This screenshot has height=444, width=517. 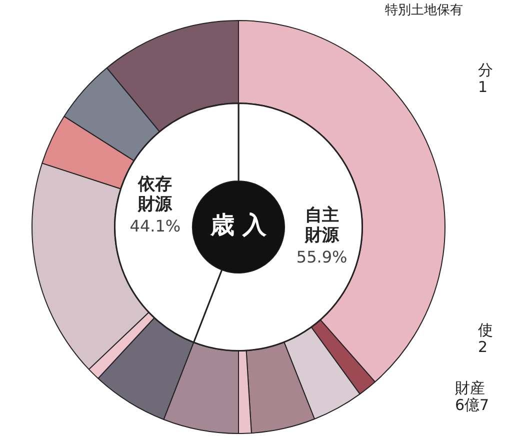 I want to click on slice-label: 依存財源, so click(x=155, y=194).